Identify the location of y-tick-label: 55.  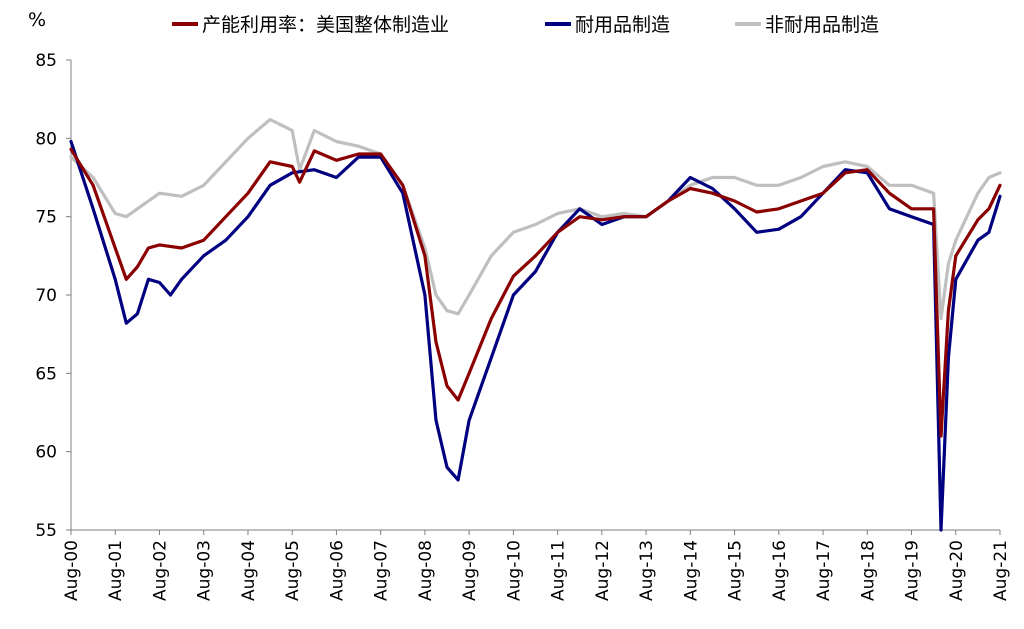
(46, 531).